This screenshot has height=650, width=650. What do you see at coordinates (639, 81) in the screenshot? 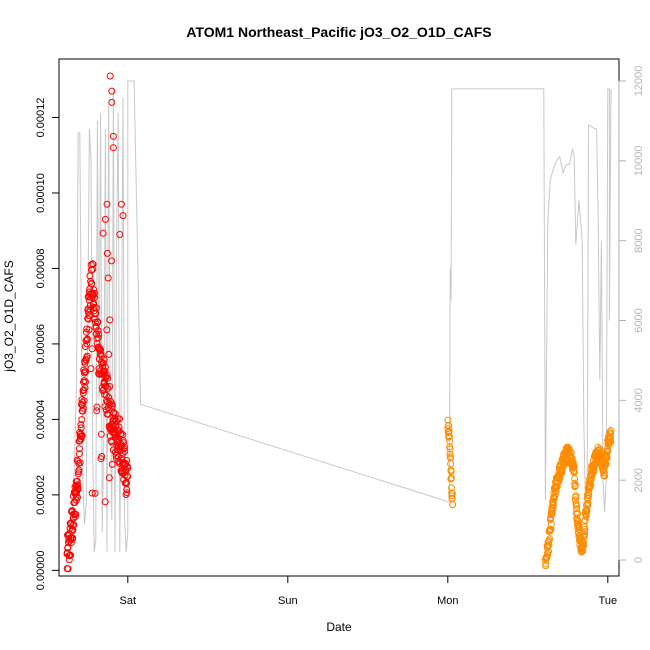
I see `right-tick-label: 12000` at bounding box center [639, 81].